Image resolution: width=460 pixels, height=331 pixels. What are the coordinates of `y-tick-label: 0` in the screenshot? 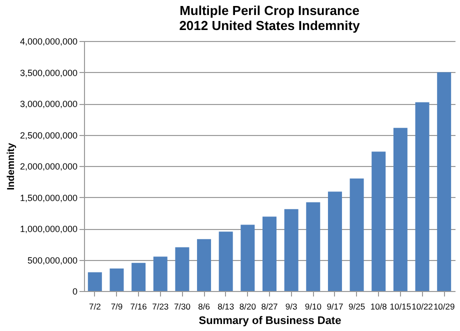 It's located at (75, 291).